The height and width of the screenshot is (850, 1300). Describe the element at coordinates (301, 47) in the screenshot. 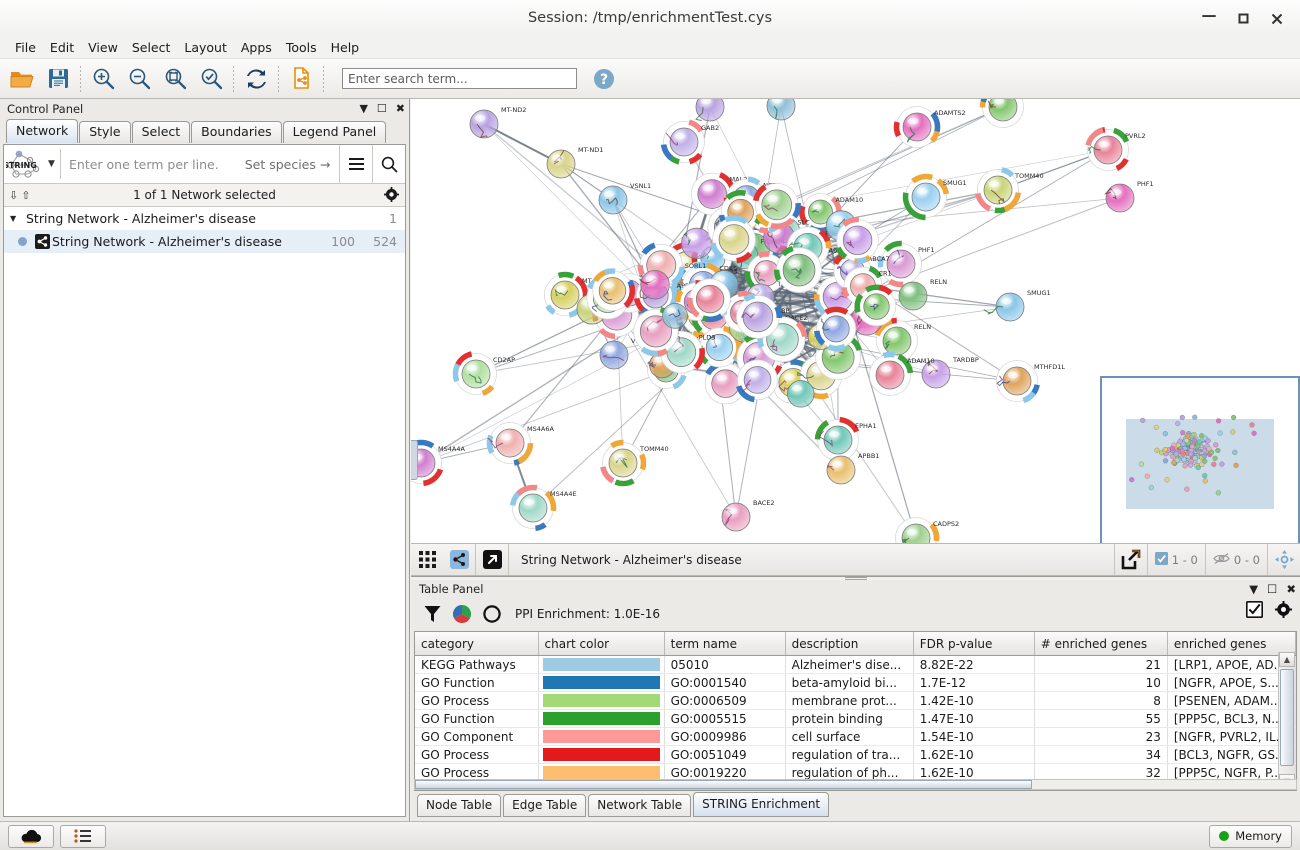

I see `menu-tools: Tools` at that location.